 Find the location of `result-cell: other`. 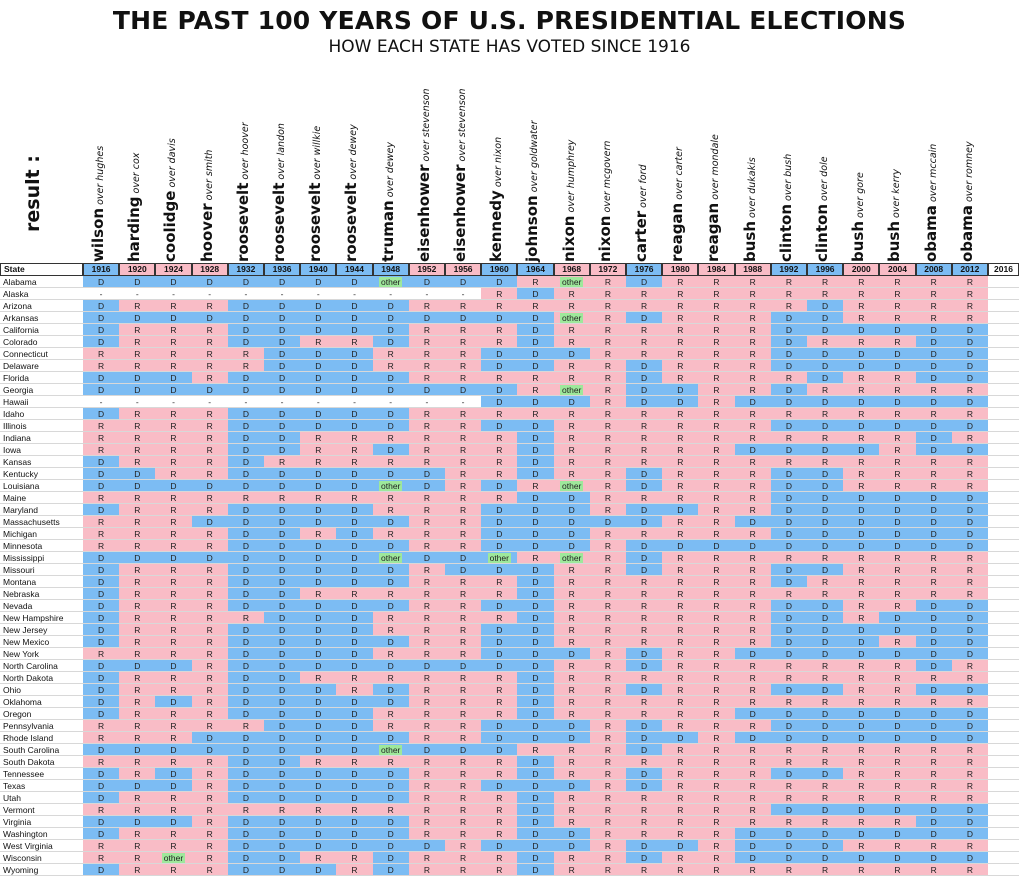

result-cell: other is located at coordinates (499, 558).